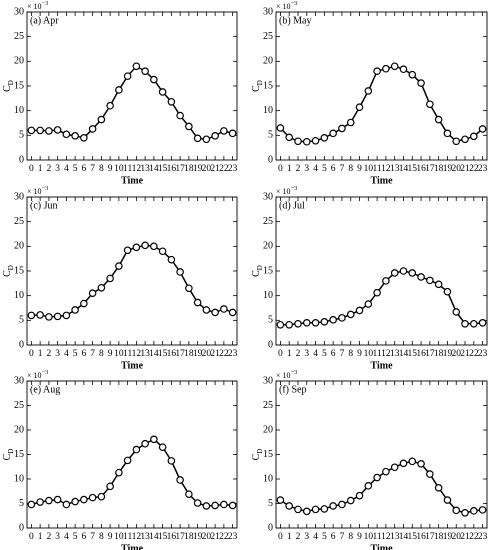 The width and height of the screenshot is (491, 550). What do you see at coordinates (413, 354) in the screenshot?
I see `x-tick-label: 15` at bounding box center [413, 354].